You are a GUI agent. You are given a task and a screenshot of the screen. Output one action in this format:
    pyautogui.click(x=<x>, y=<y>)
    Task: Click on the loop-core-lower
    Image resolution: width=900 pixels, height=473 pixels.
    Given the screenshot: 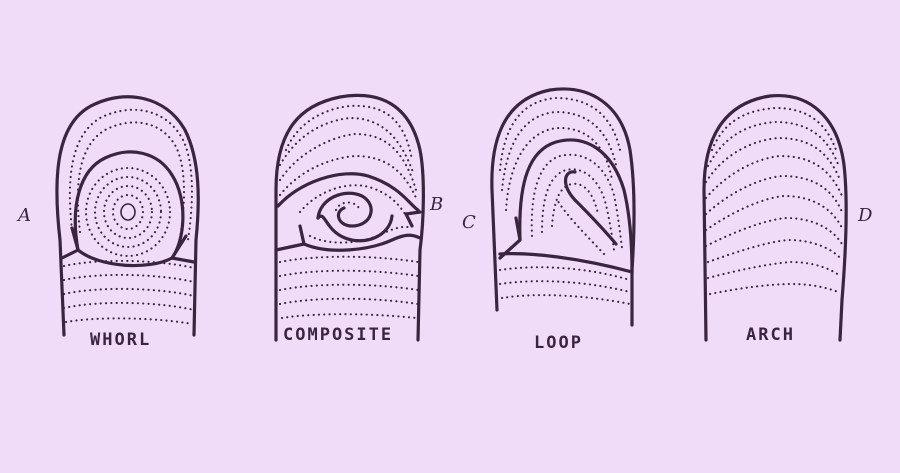 What is the action you would take?
    pyautogui.click(x=566, y=263)
    